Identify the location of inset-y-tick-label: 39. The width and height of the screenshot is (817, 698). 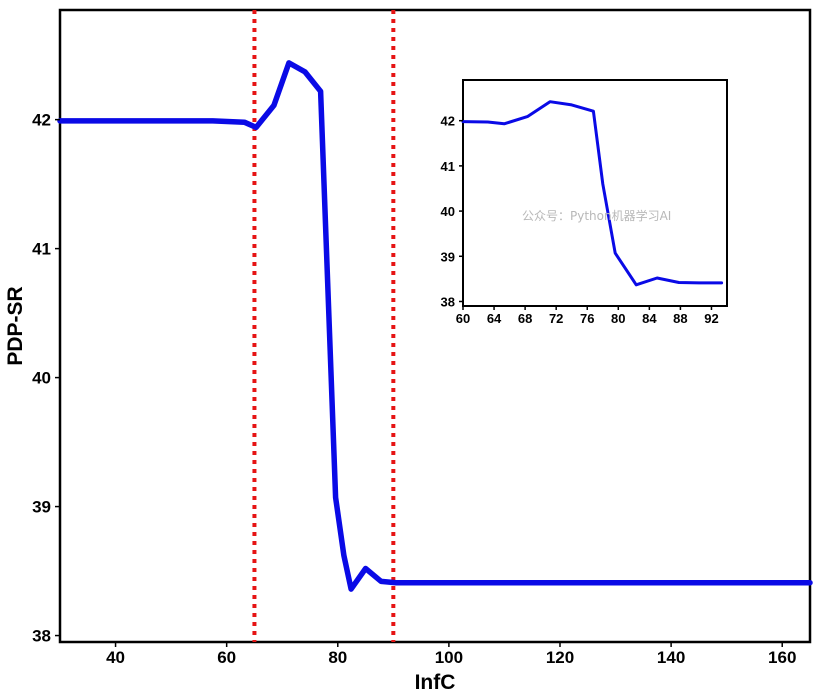
(448, 256).